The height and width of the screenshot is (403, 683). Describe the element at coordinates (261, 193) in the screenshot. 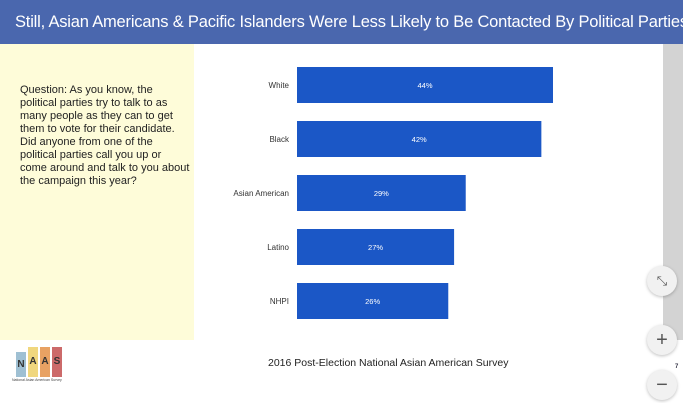

I see `category-label: Asian American` at that location.